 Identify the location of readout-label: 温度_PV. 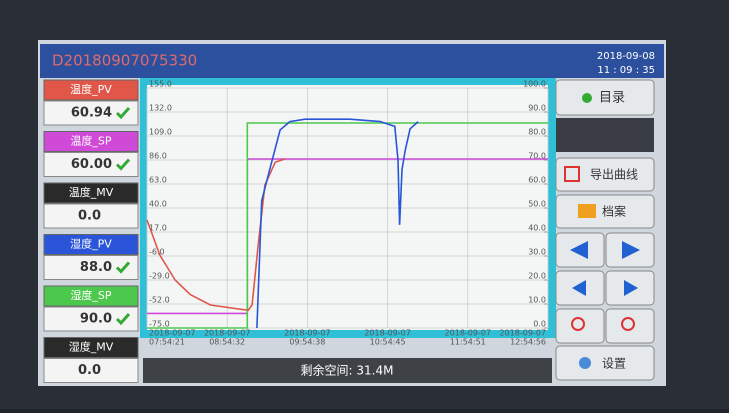
(91, 89).